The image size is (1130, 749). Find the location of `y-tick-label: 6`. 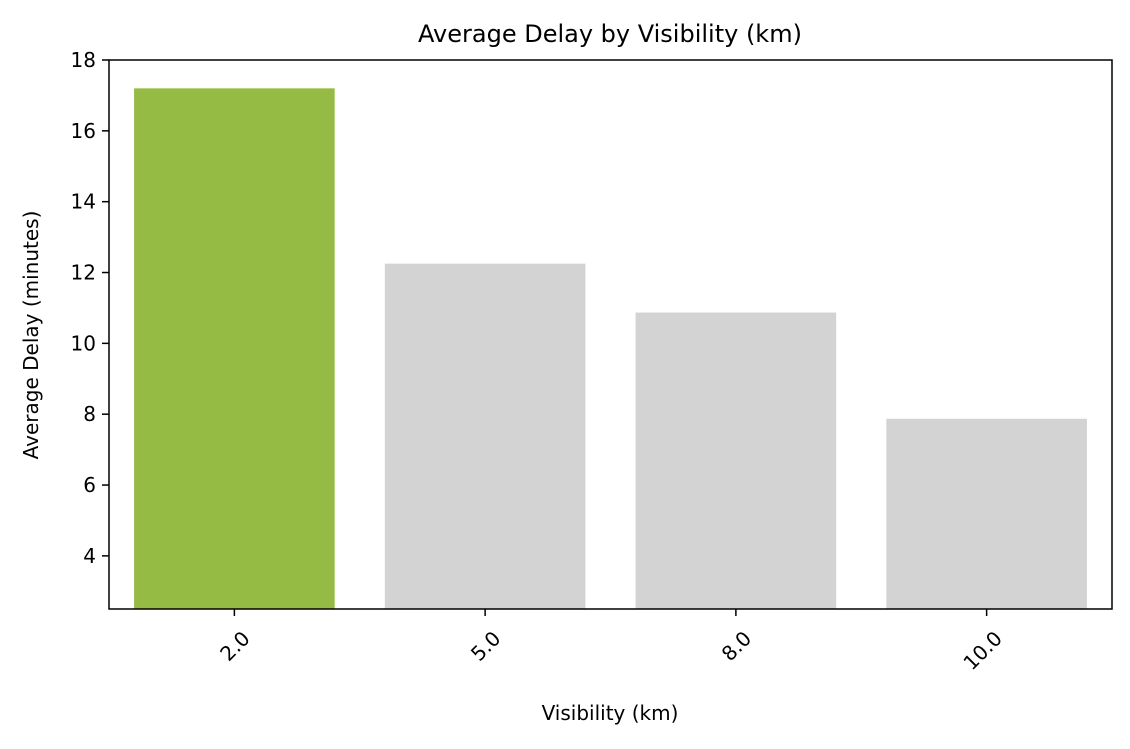

y-tick-label: 6 is located at coordinates (89, 485).